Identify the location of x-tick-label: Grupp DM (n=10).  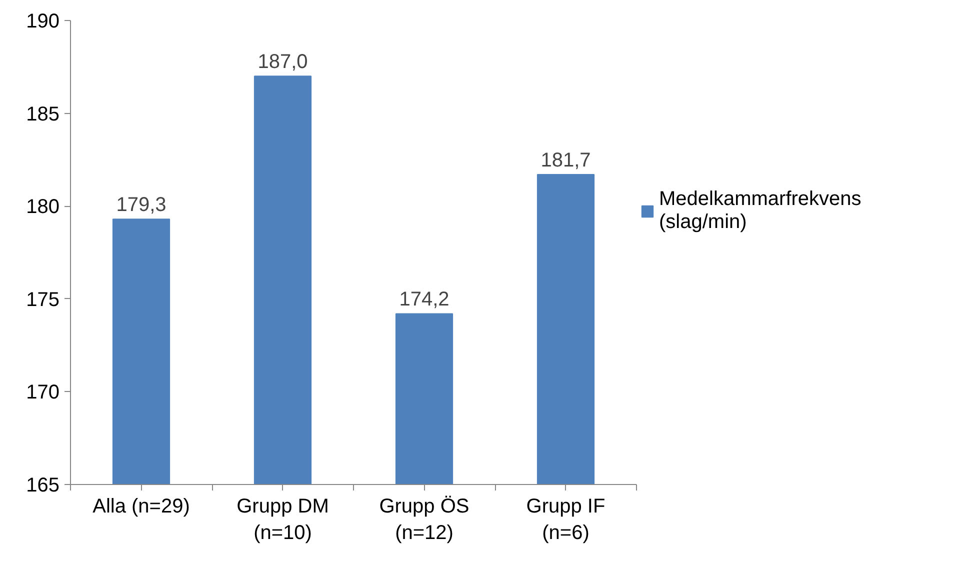
(282, 520).